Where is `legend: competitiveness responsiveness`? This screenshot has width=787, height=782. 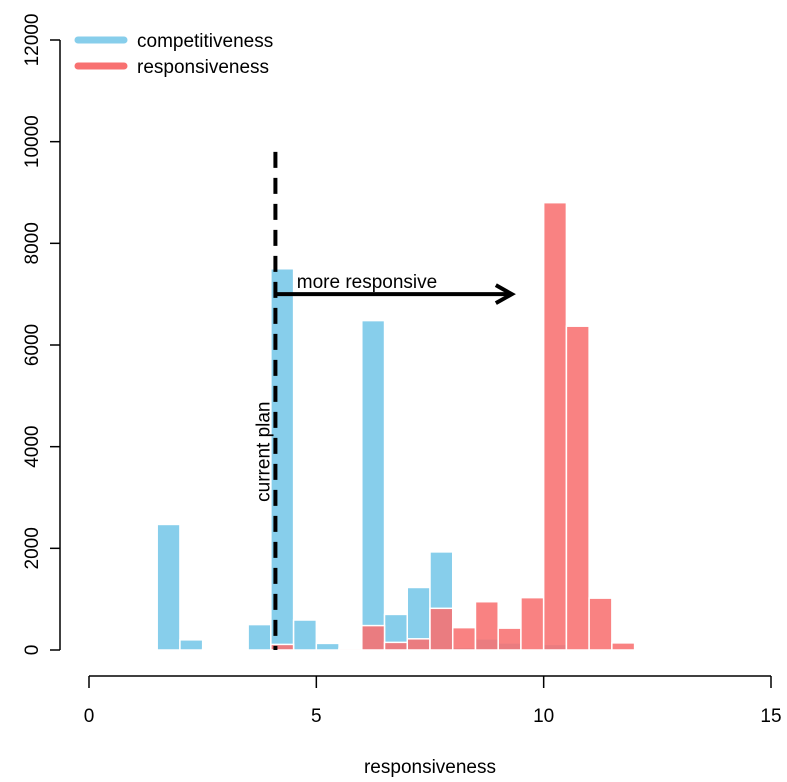 legend: competitiveness responsiveness is located at coordinates (173, 54).